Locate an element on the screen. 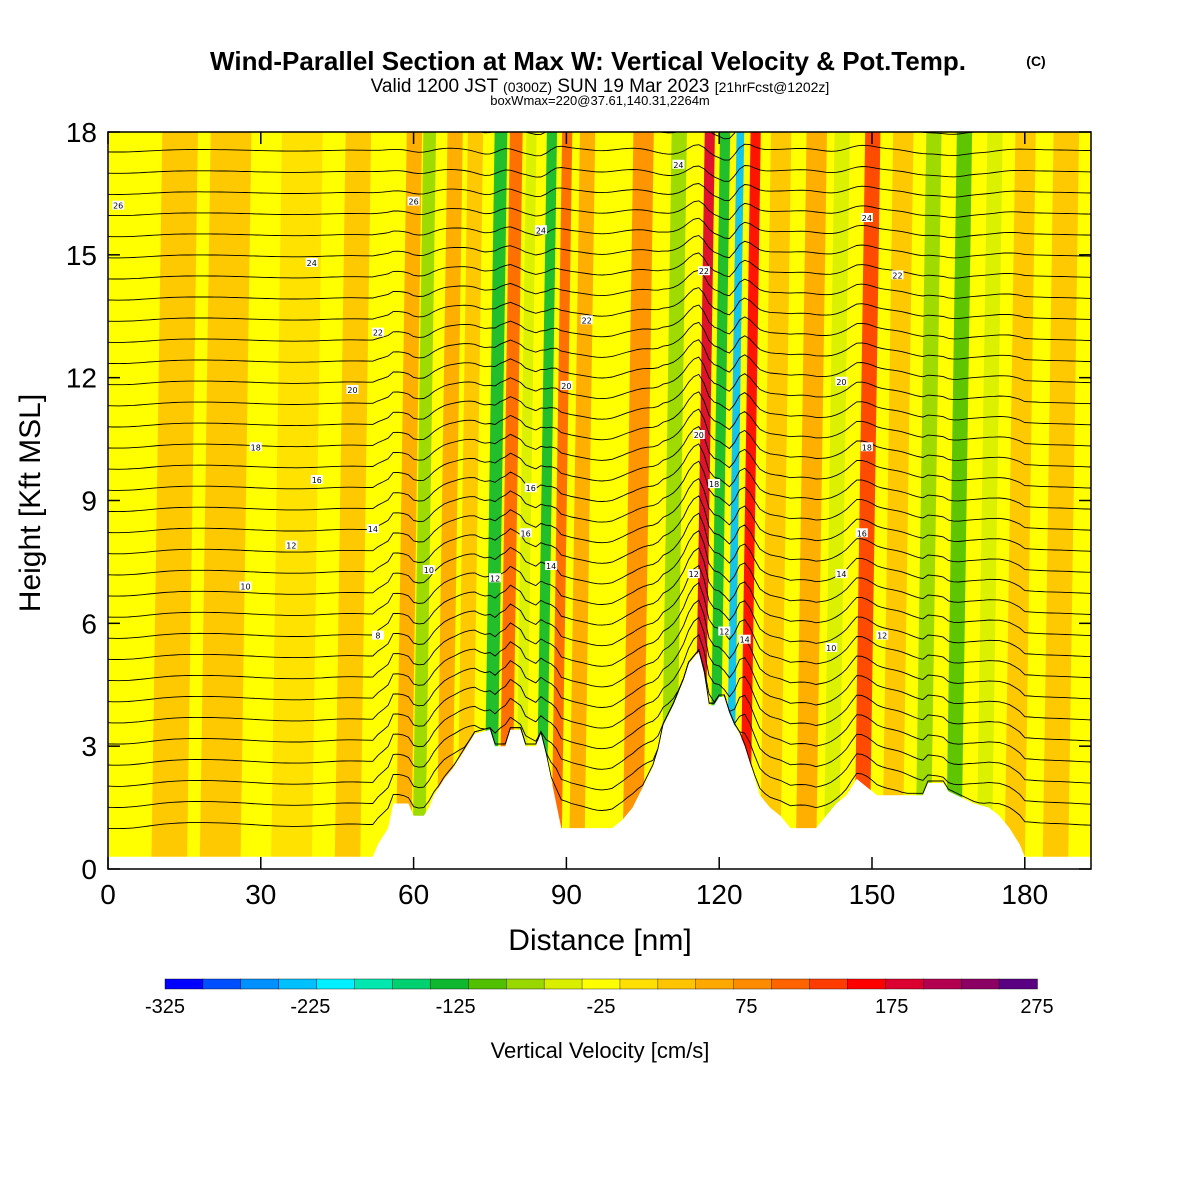 This screenshot has height=1200, width=1200. contour-label-19: 16 is located at coordinates (526, 533).